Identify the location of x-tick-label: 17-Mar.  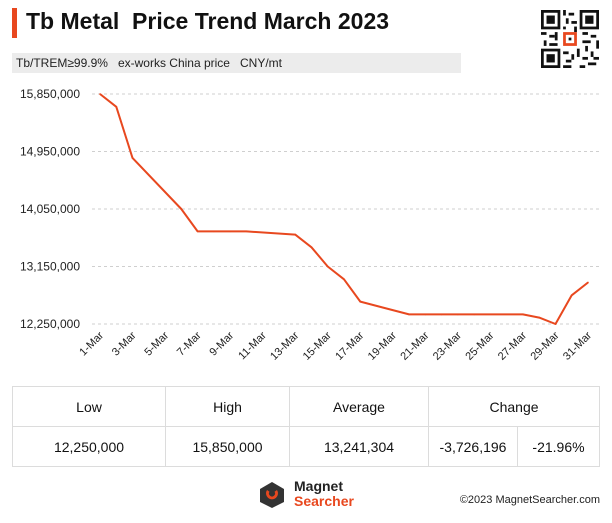
(349, 345).